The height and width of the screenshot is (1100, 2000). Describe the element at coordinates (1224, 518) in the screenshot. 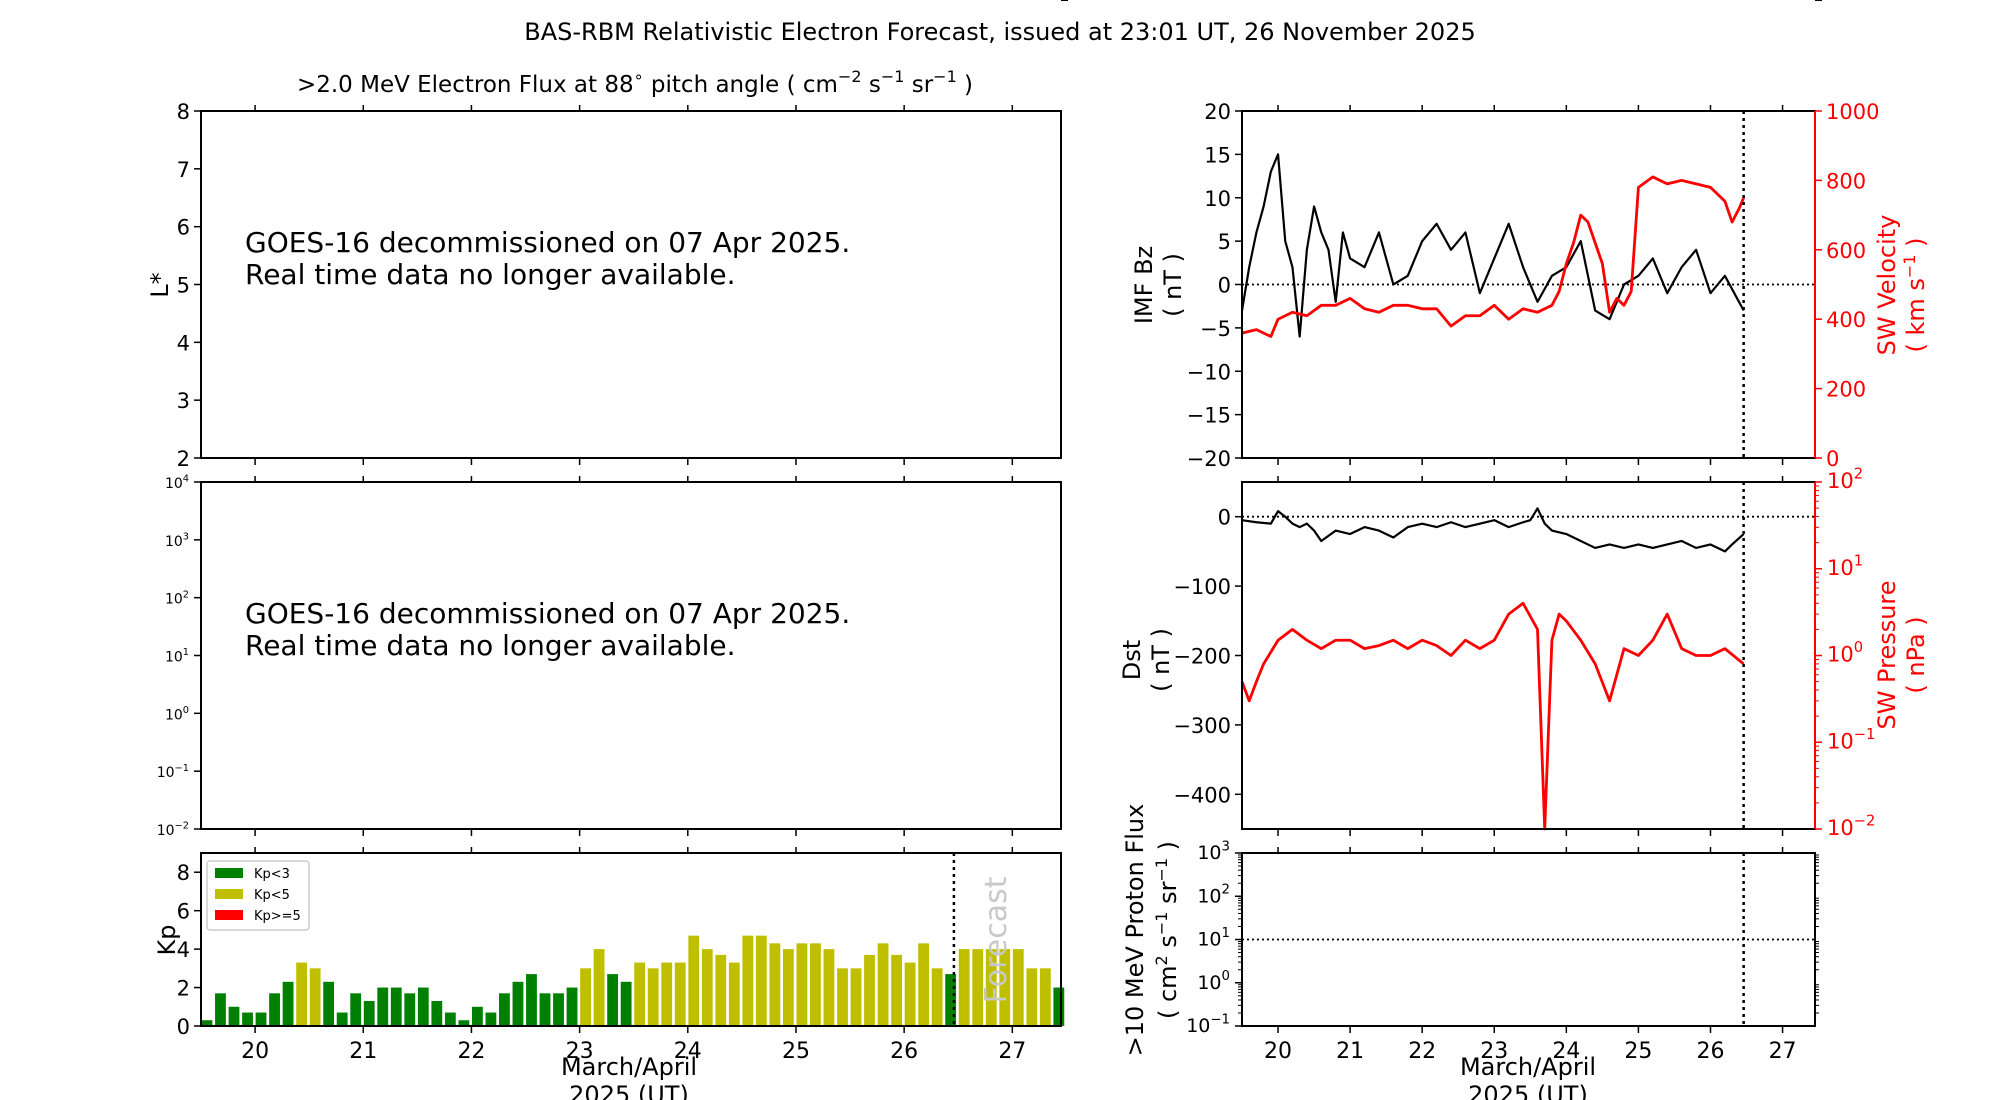

I see `dst-axis-tick-label: 0` at that location.